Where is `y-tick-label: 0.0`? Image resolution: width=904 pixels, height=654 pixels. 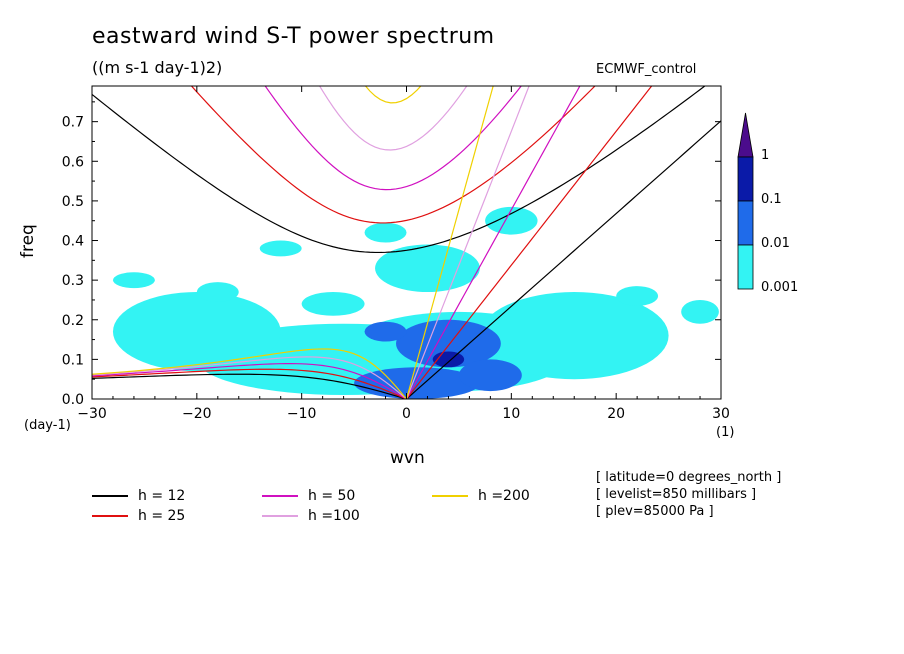
y-tick-label: 0.0 is located at coordinates (73, 400).